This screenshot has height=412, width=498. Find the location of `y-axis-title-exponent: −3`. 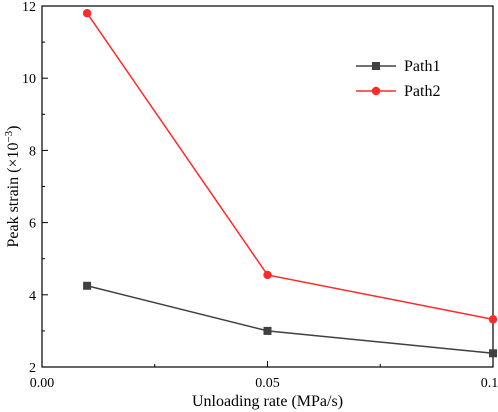

y-axis-title-exponent: −3 is located at coordinates (9, 136).